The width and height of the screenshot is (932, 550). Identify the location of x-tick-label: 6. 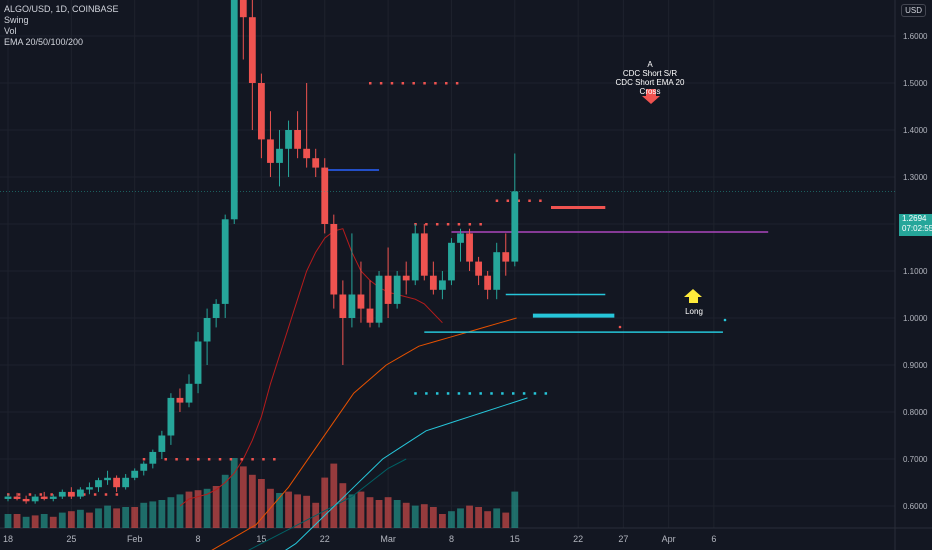
(713, 539).